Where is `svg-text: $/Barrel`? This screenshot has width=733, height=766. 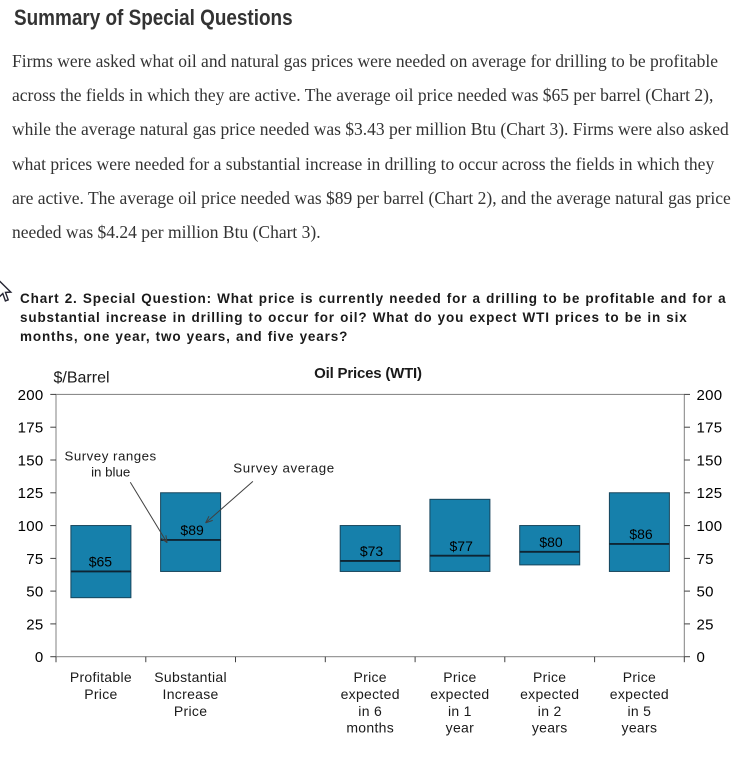
svg-text: $/Barrel is located at coordinates (82, 377).